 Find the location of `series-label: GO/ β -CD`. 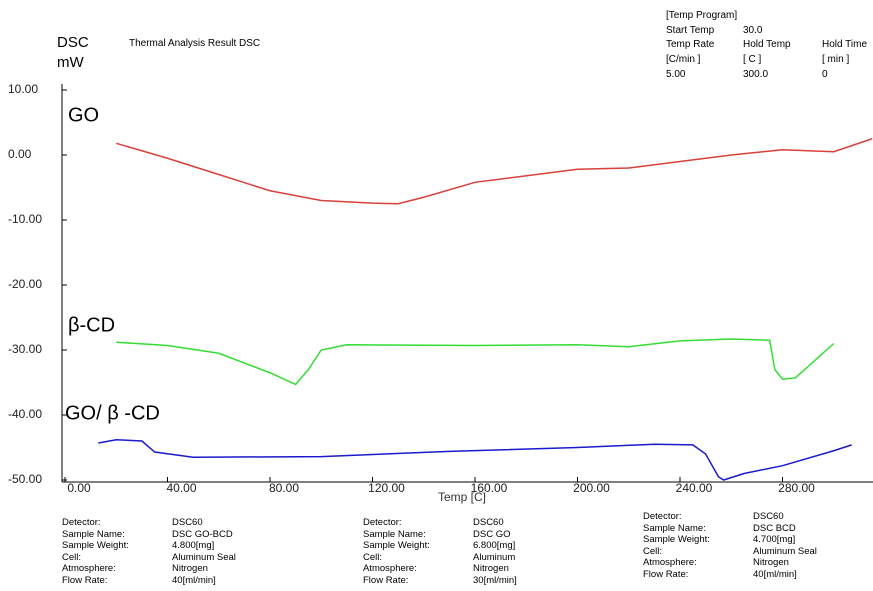

series-label: GO/ β -CD is located at coordinates (112, 413).